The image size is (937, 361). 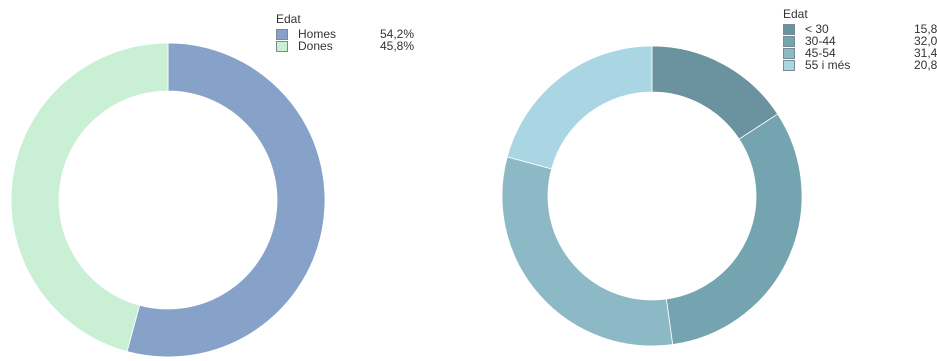 I want to click on legend-label: Homes, so click(x=317, y=33).